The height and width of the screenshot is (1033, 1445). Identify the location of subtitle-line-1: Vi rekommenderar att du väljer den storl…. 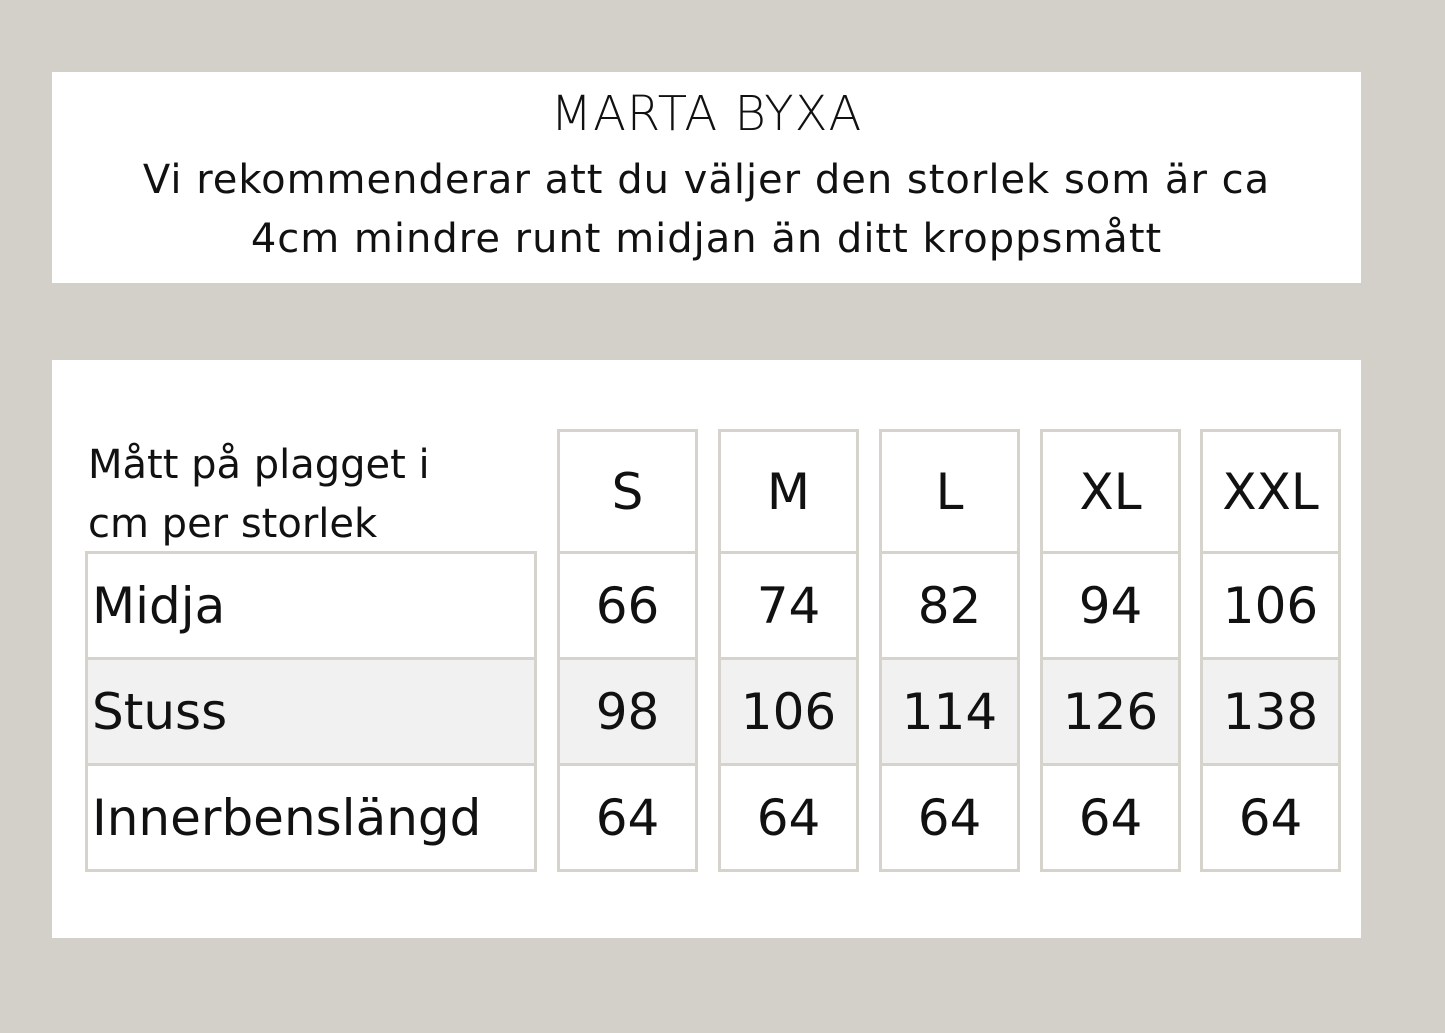
(706, 180).